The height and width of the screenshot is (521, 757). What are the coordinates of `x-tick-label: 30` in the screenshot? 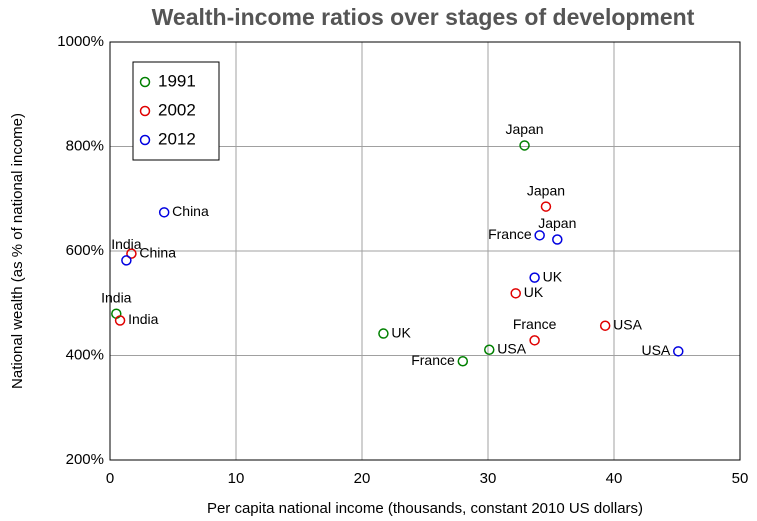 It's located at (488, 478).